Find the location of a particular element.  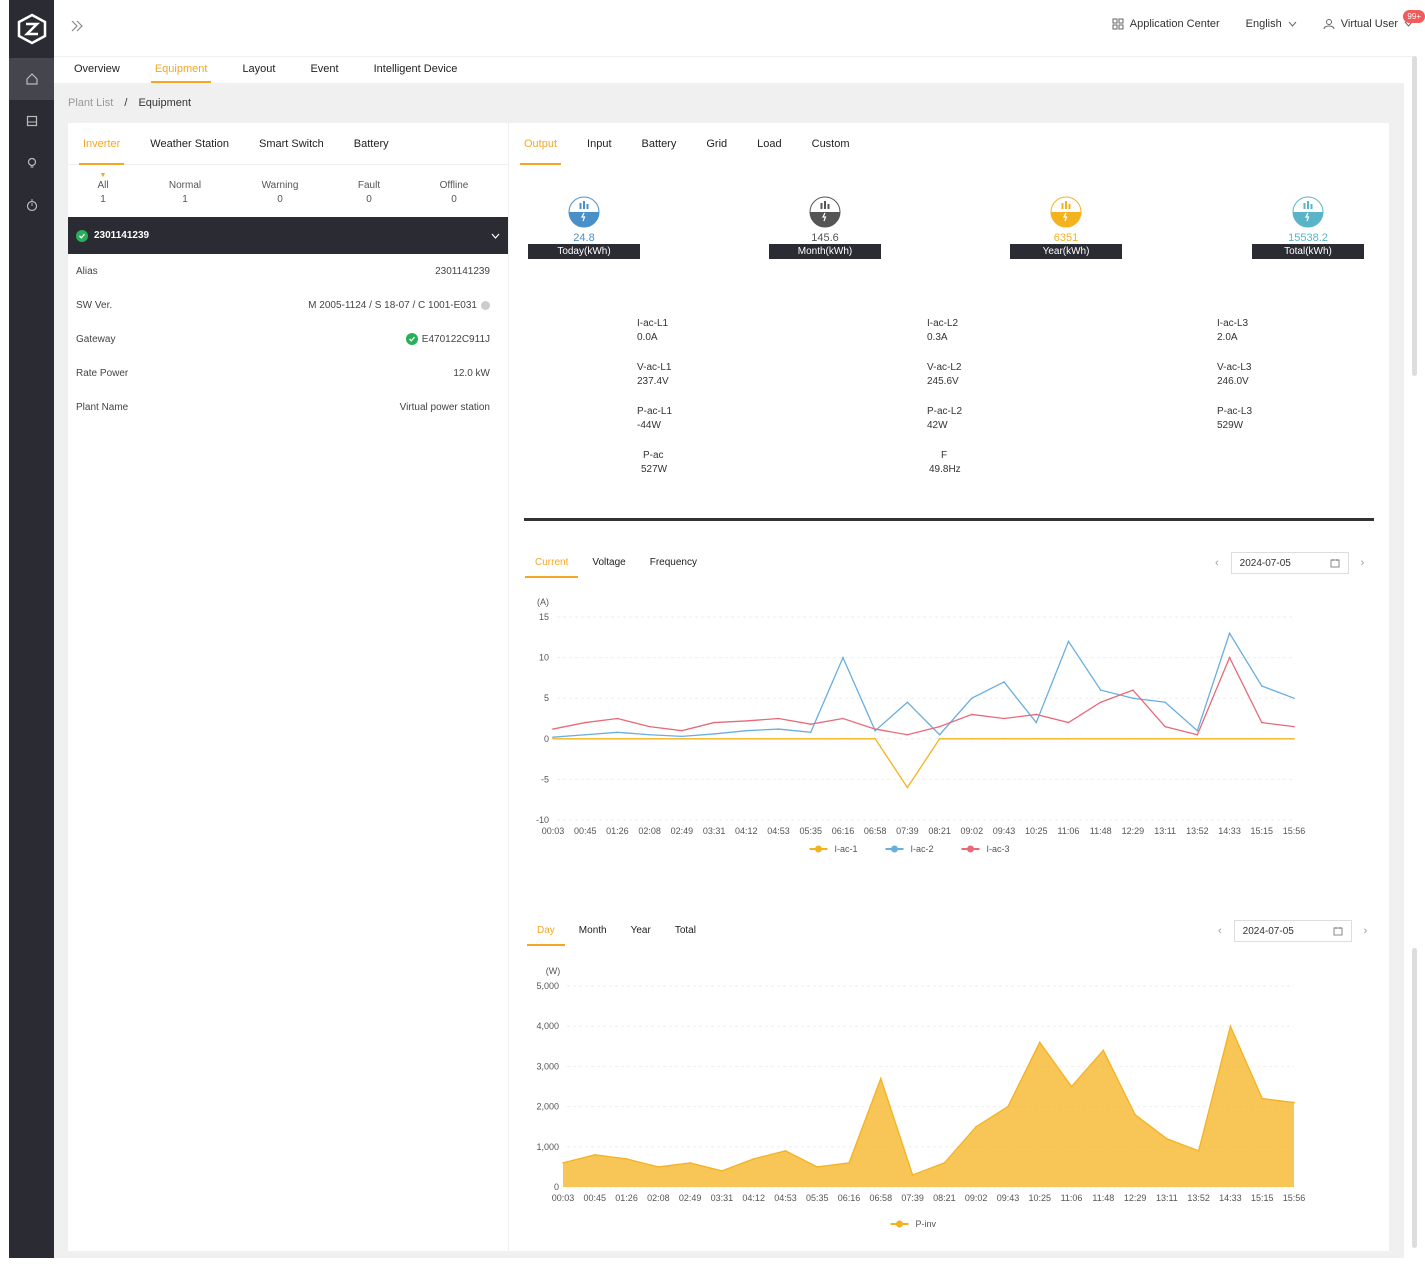

tab-event: Event is located at coordinates (324, 69).